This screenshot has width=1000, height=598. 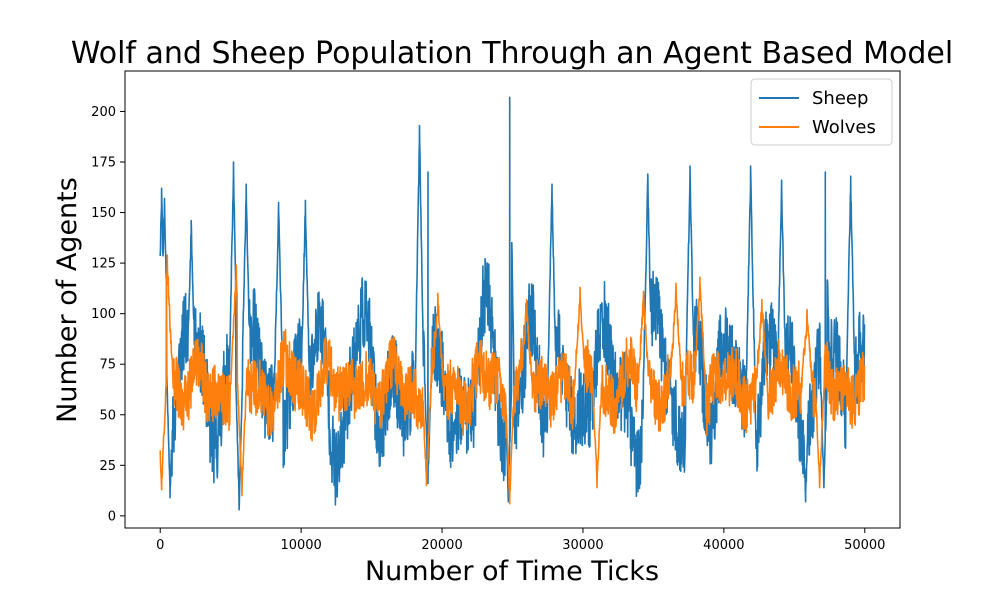 What do you see at coordinates (840, 98) in the screenshot?
I see `legend-label: Sheep` at bounding box center [840, 98].